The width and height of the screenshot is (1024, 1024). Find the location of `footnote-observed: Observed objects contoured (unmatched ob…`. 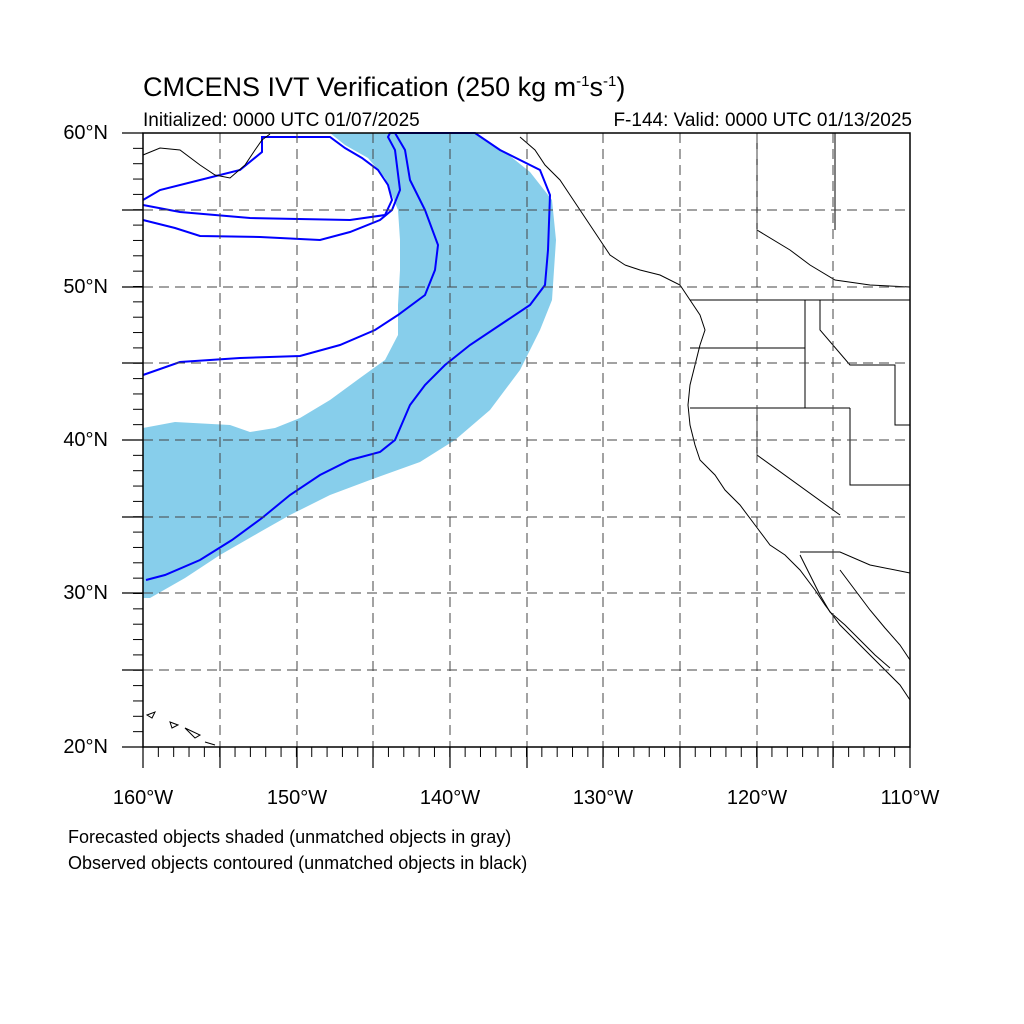

footnote-observed: Observed objects contoured (unmatched ob… is located at coordinates (298, 863).